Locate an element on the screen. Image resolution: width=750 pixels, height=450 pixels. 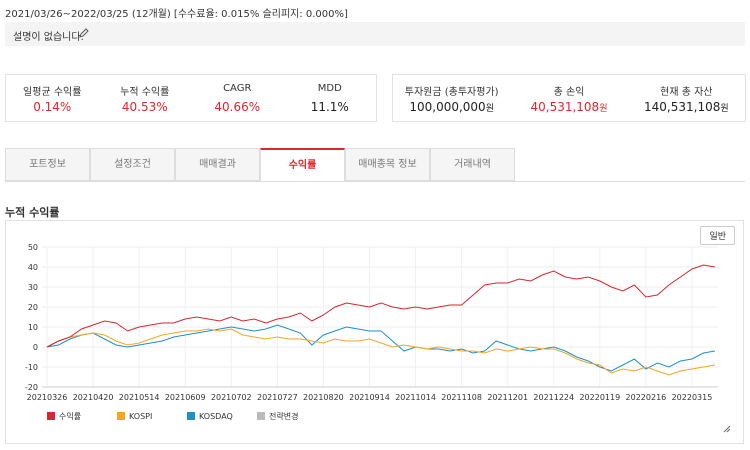
x-tick-label: 20210609 is located at coordinates (185, 397).